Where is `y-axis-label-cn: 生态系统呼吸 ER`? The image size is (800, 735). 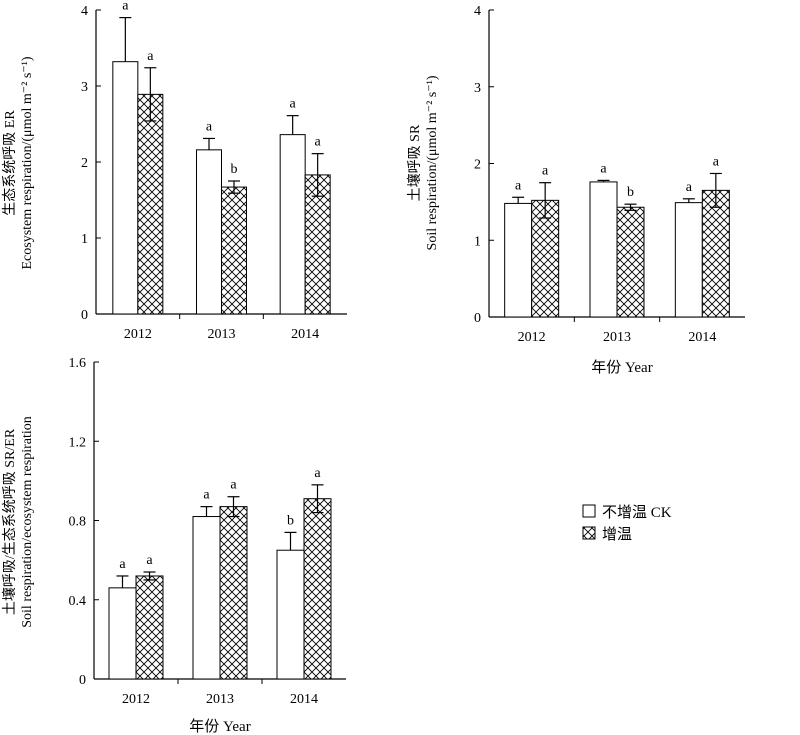
y-axis-label-cn: 生态系统呼吸 ER is located at coordinates (10, 163).